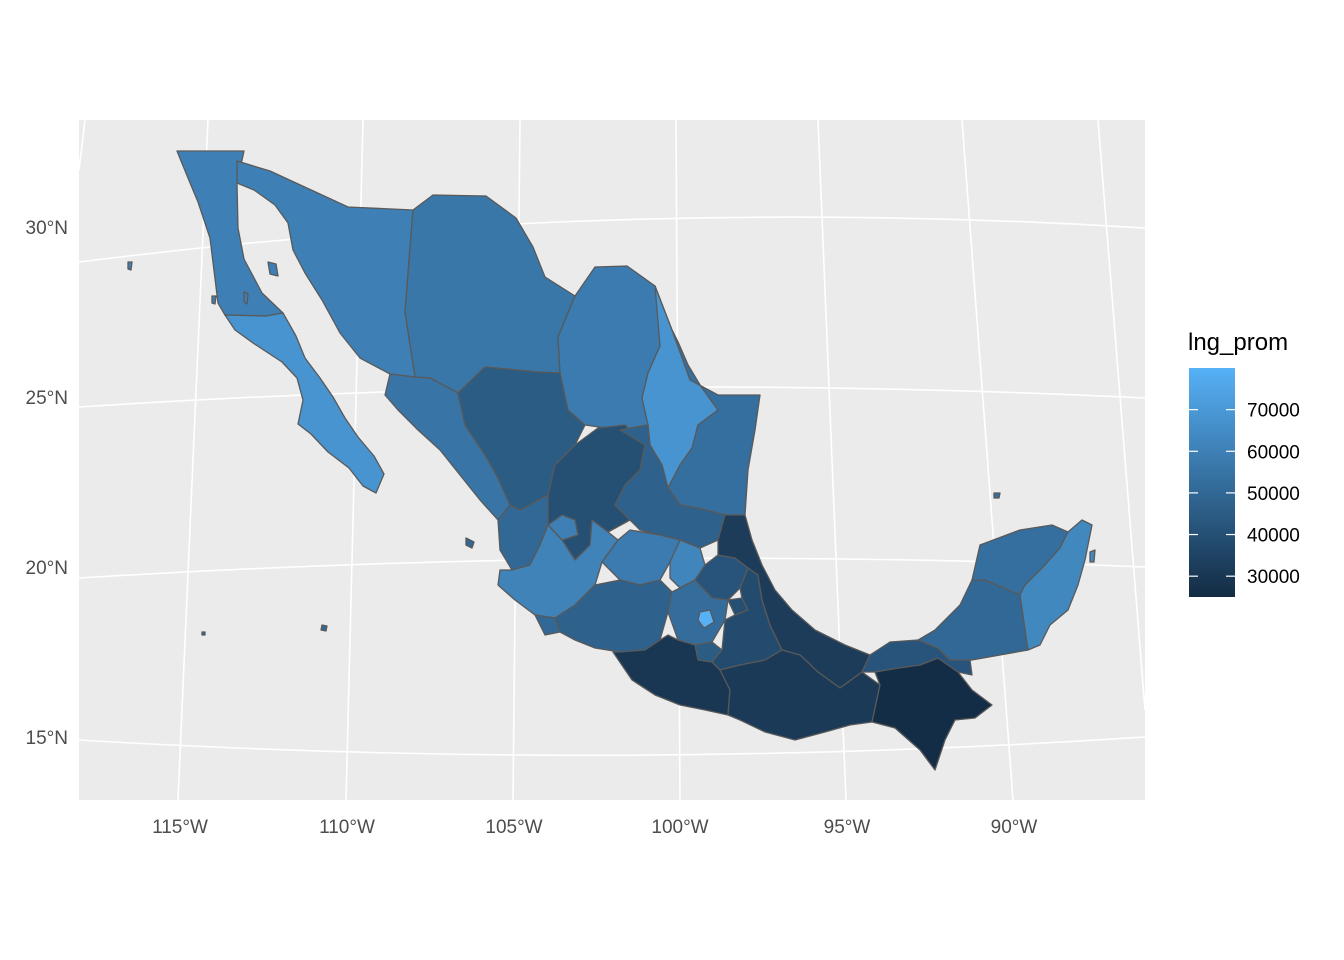  I want to click on x-tick-label-105w: 105°W, so click(513, 827).